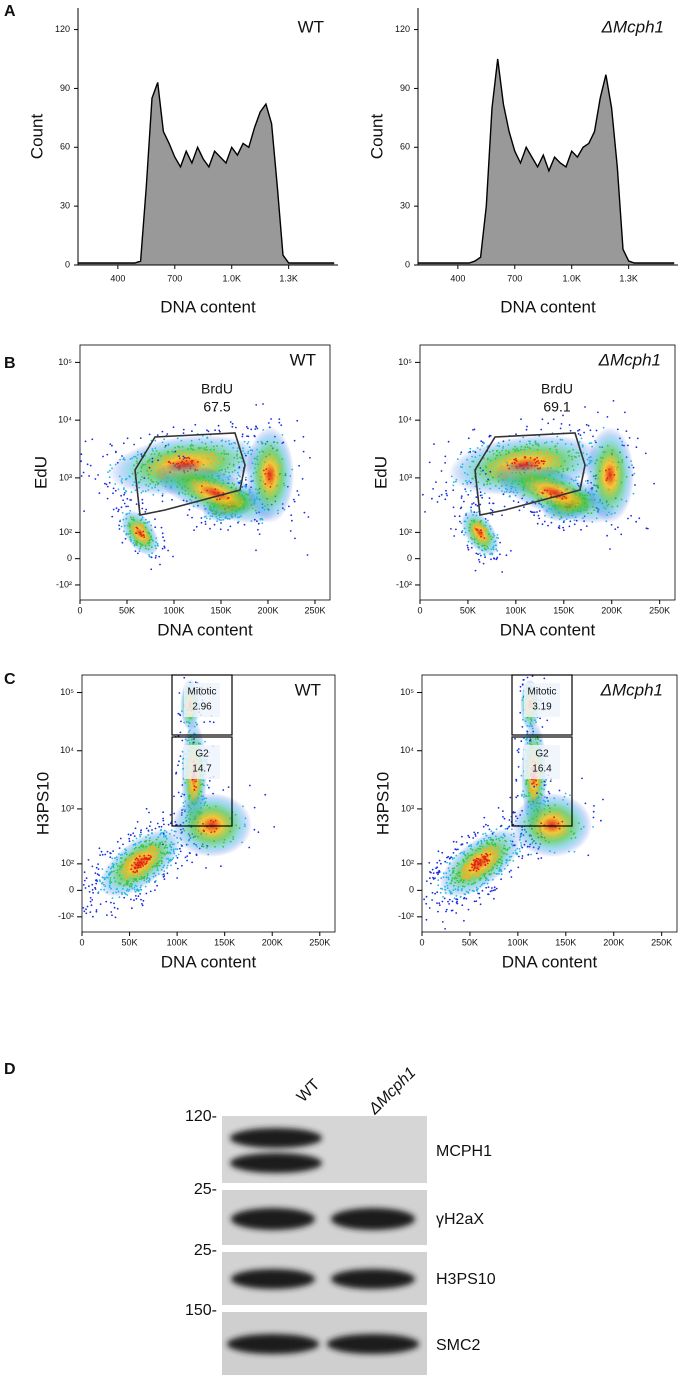 This screenshot has width=680, height=1382. I want to click on gate-percent: 67.5, so click(216, 407).